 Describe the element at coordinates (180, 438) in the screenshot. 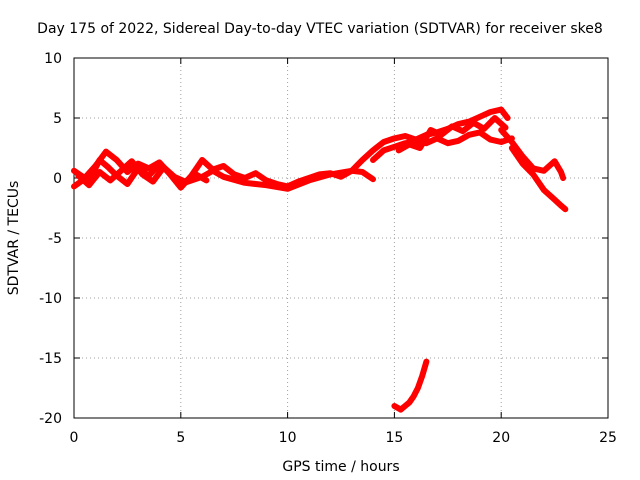

I see `x-tick-label: 5` at that location.